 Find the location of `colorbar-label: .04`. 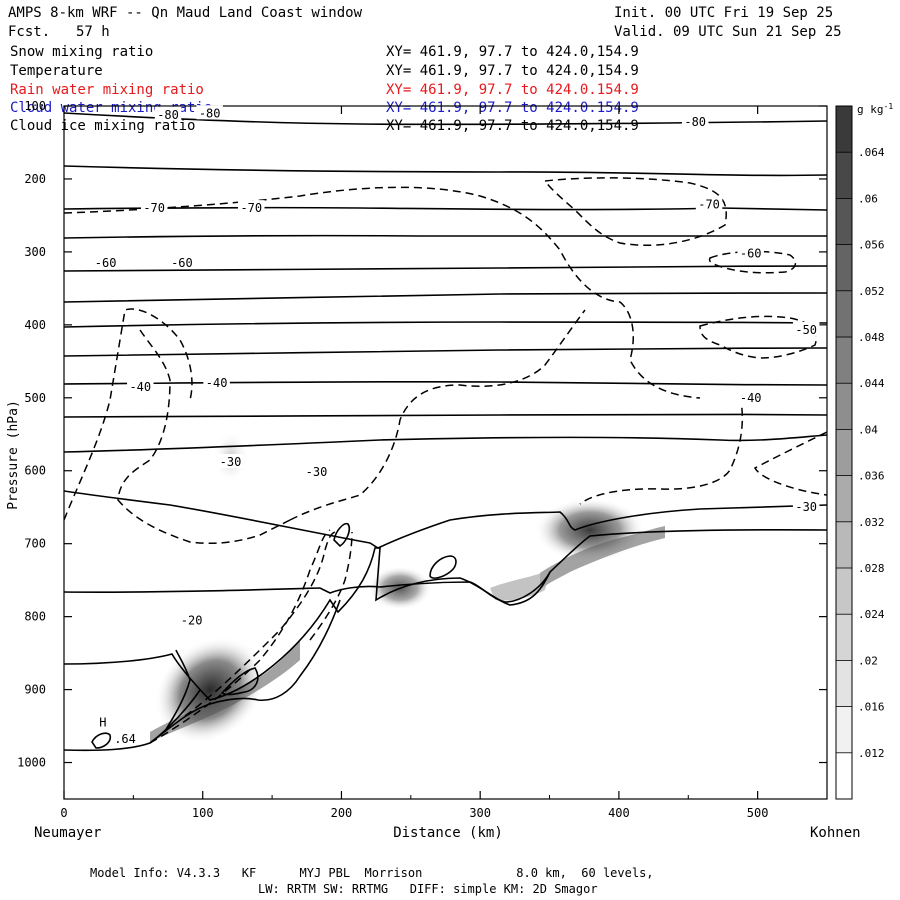

colorbar-label: .04 is located at coordinates (868, 429).